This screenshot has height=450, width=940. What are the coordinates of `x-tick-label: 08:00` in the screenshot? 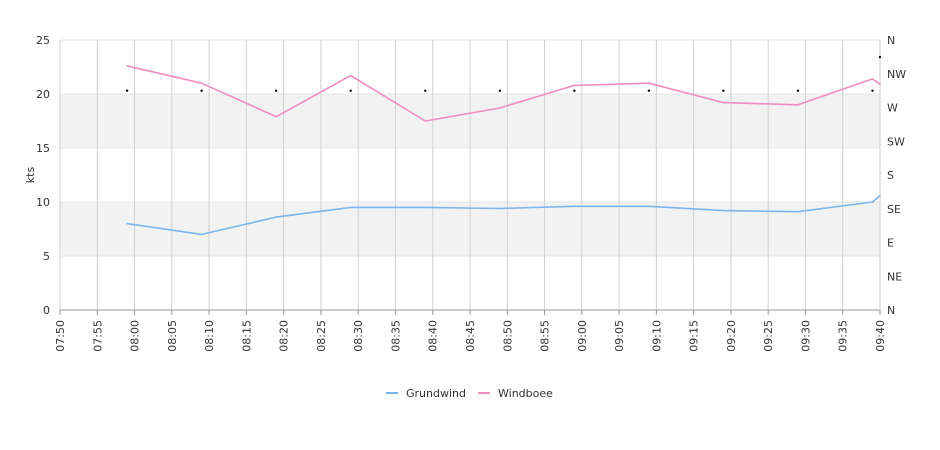 It's located at (135, 336).